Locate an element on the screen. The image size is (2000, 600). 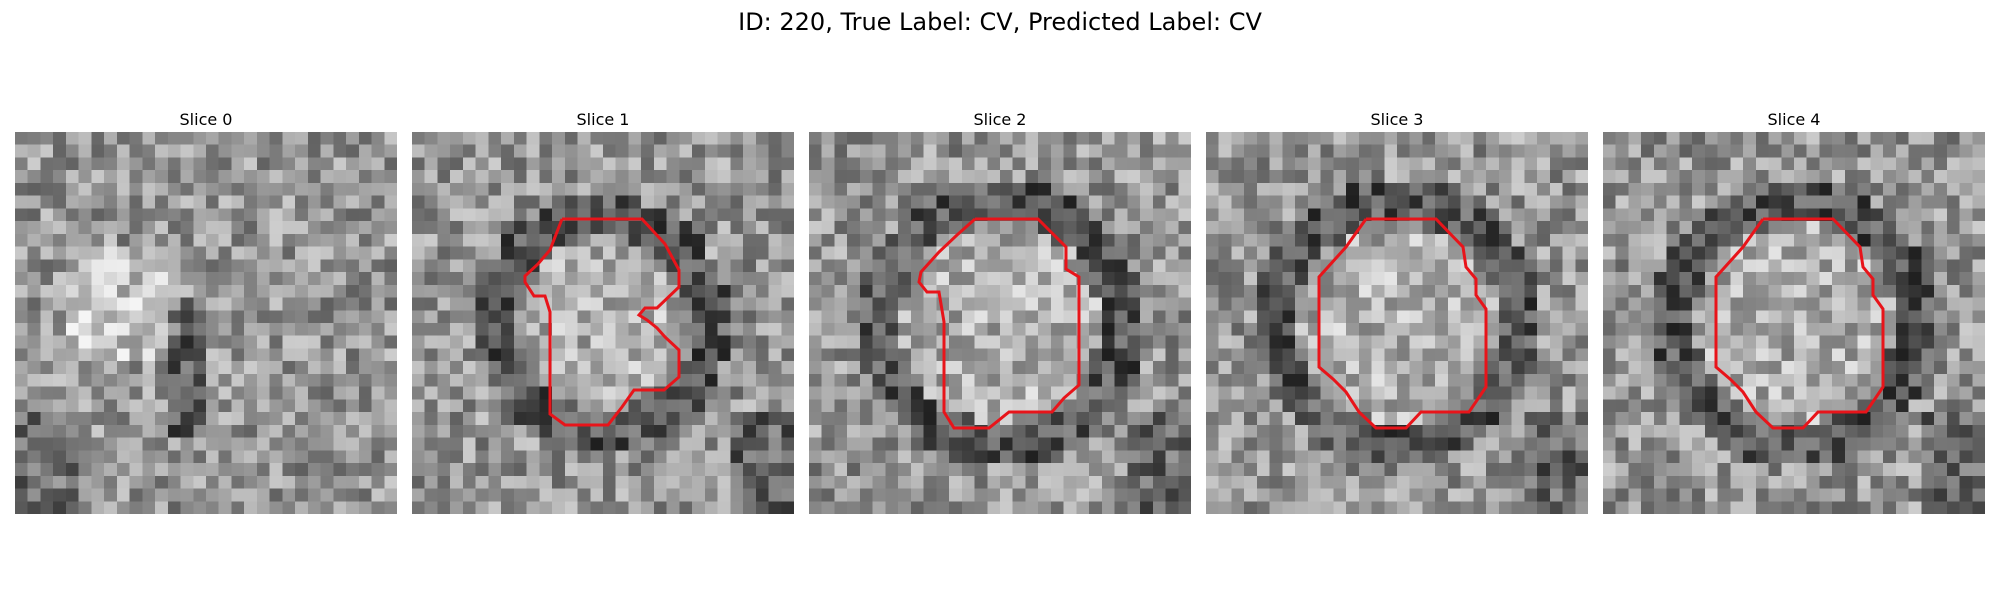
slice-title: Slice 3 is located at coordinates (1397, 119).